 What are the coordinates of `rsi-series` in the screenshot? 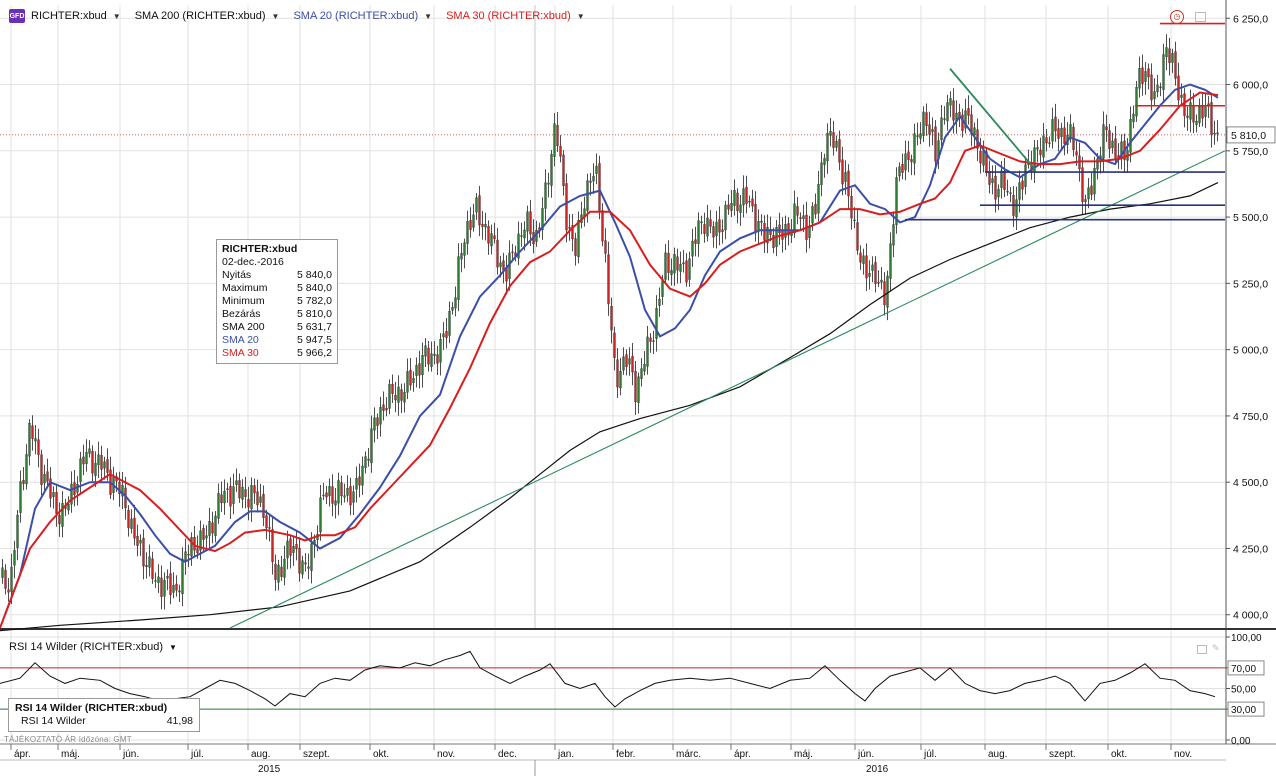 It's located at (613, 680).